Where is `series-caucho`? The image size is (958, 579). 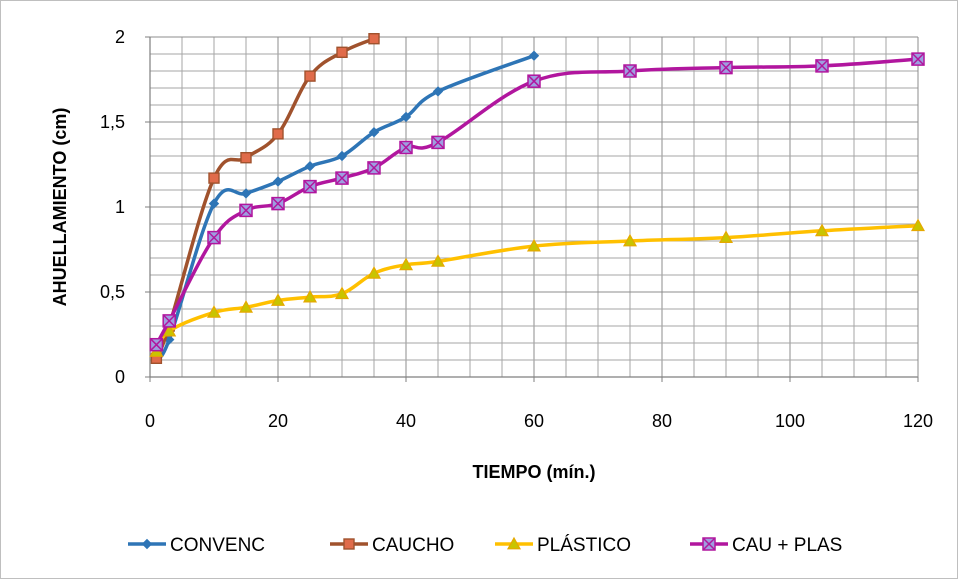
series-caucho is located at coordinates (265, 198).